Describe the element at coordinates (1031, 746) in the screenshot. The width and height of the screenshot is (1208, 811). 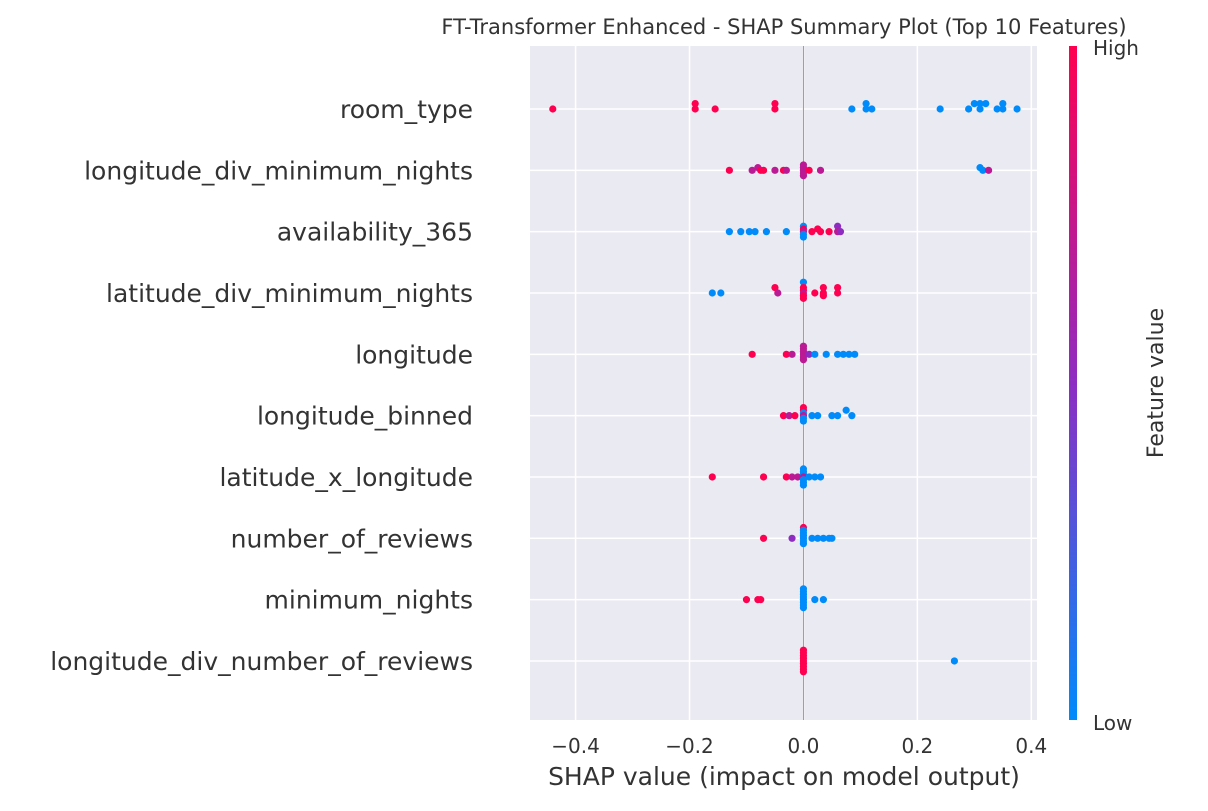
I see `x-tick-label: 0.4` at that location.